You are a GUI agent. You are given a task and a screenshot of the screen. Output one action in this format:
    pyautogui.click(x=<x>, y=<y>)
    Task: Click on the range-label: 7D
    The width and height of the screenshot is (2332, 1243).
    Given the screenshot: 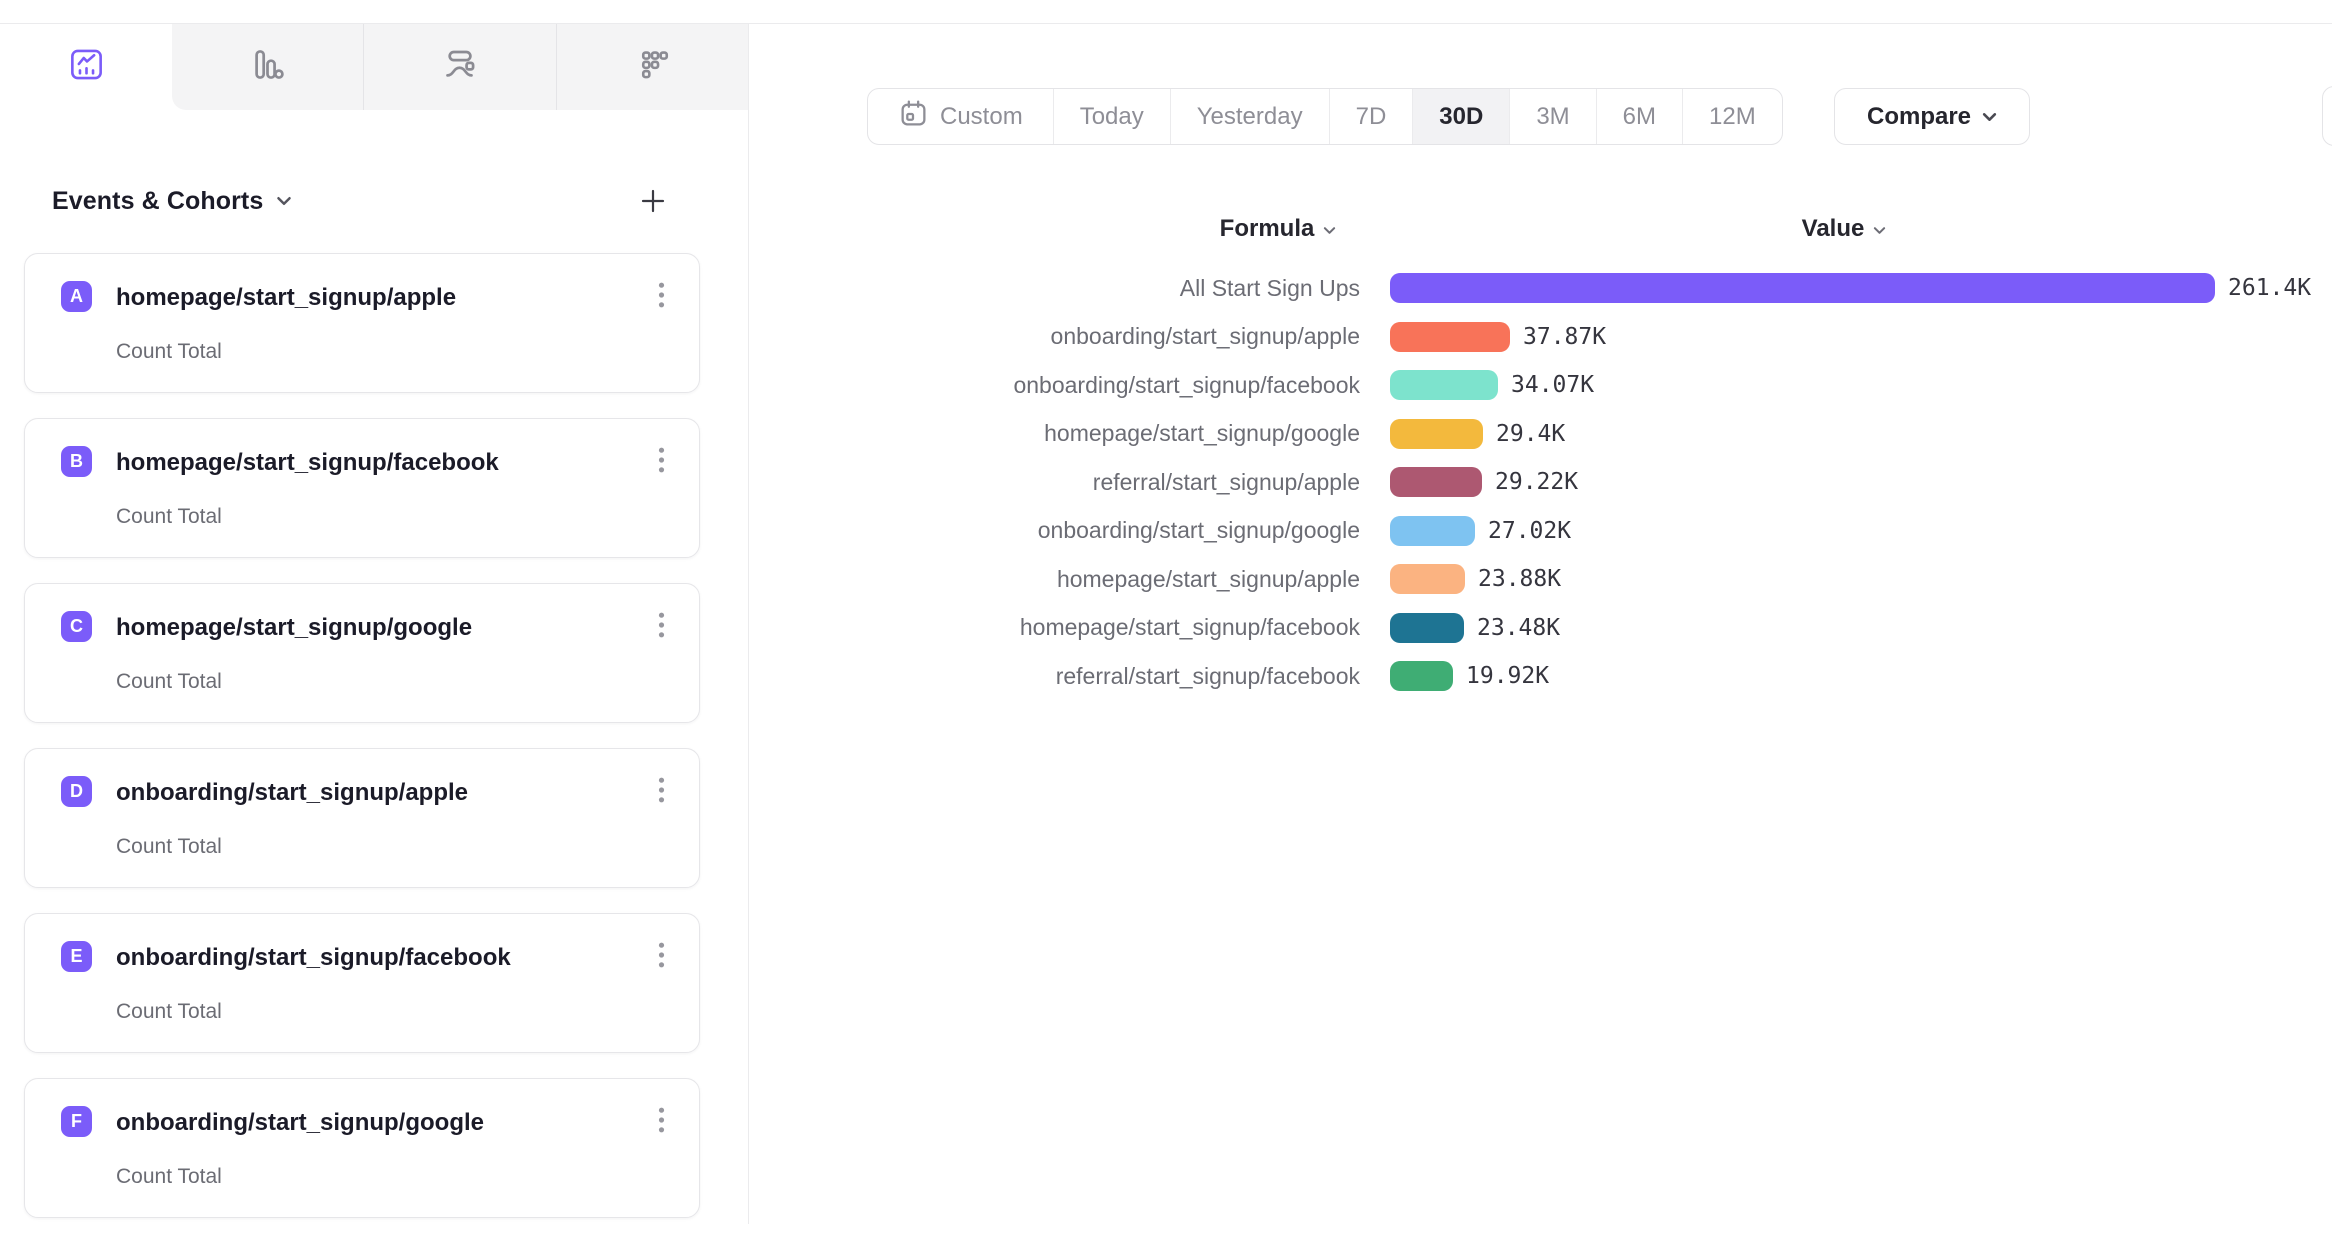 What is the action you would take?
    pyautogui.click(x=1371, y=117)
    